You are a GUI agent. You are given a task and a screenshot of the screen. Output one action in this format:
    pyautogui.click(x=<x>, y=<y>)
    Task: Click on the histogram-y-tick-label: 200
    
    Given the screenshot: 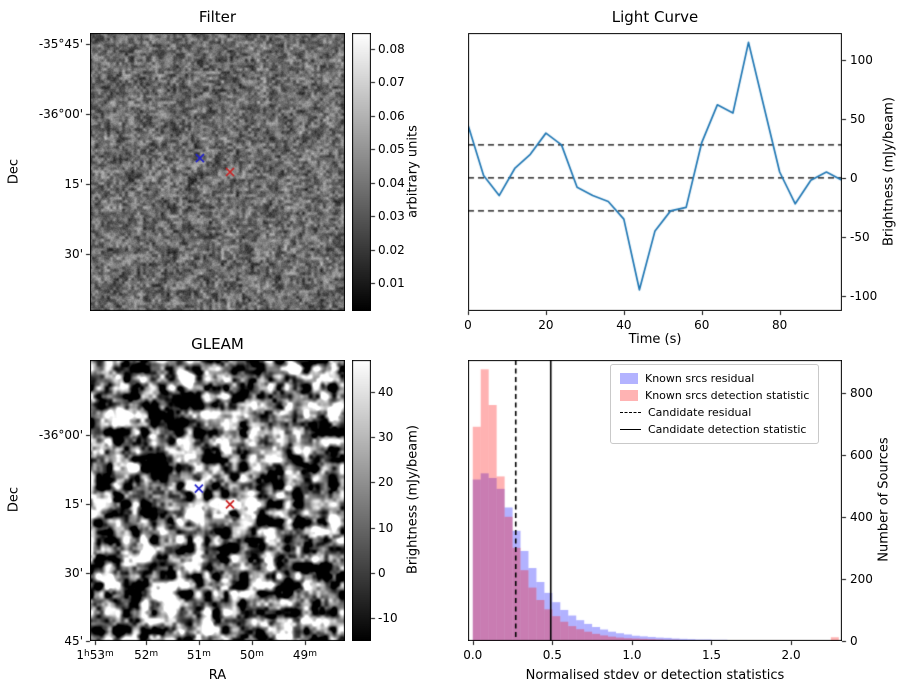 What is the action you would take?
    pyautogui.click(x=861, y=578)
    